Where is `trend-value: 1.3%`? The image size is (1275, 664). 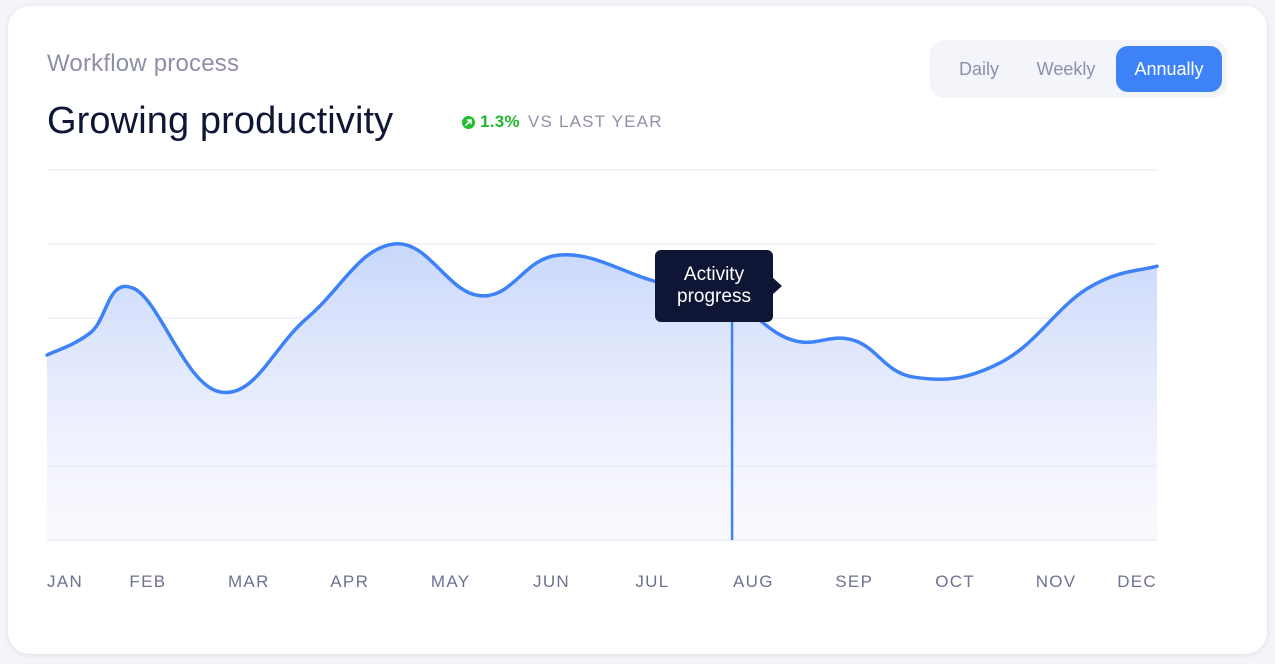 trend-value: 1.3% is located at coordinates (500, 121).